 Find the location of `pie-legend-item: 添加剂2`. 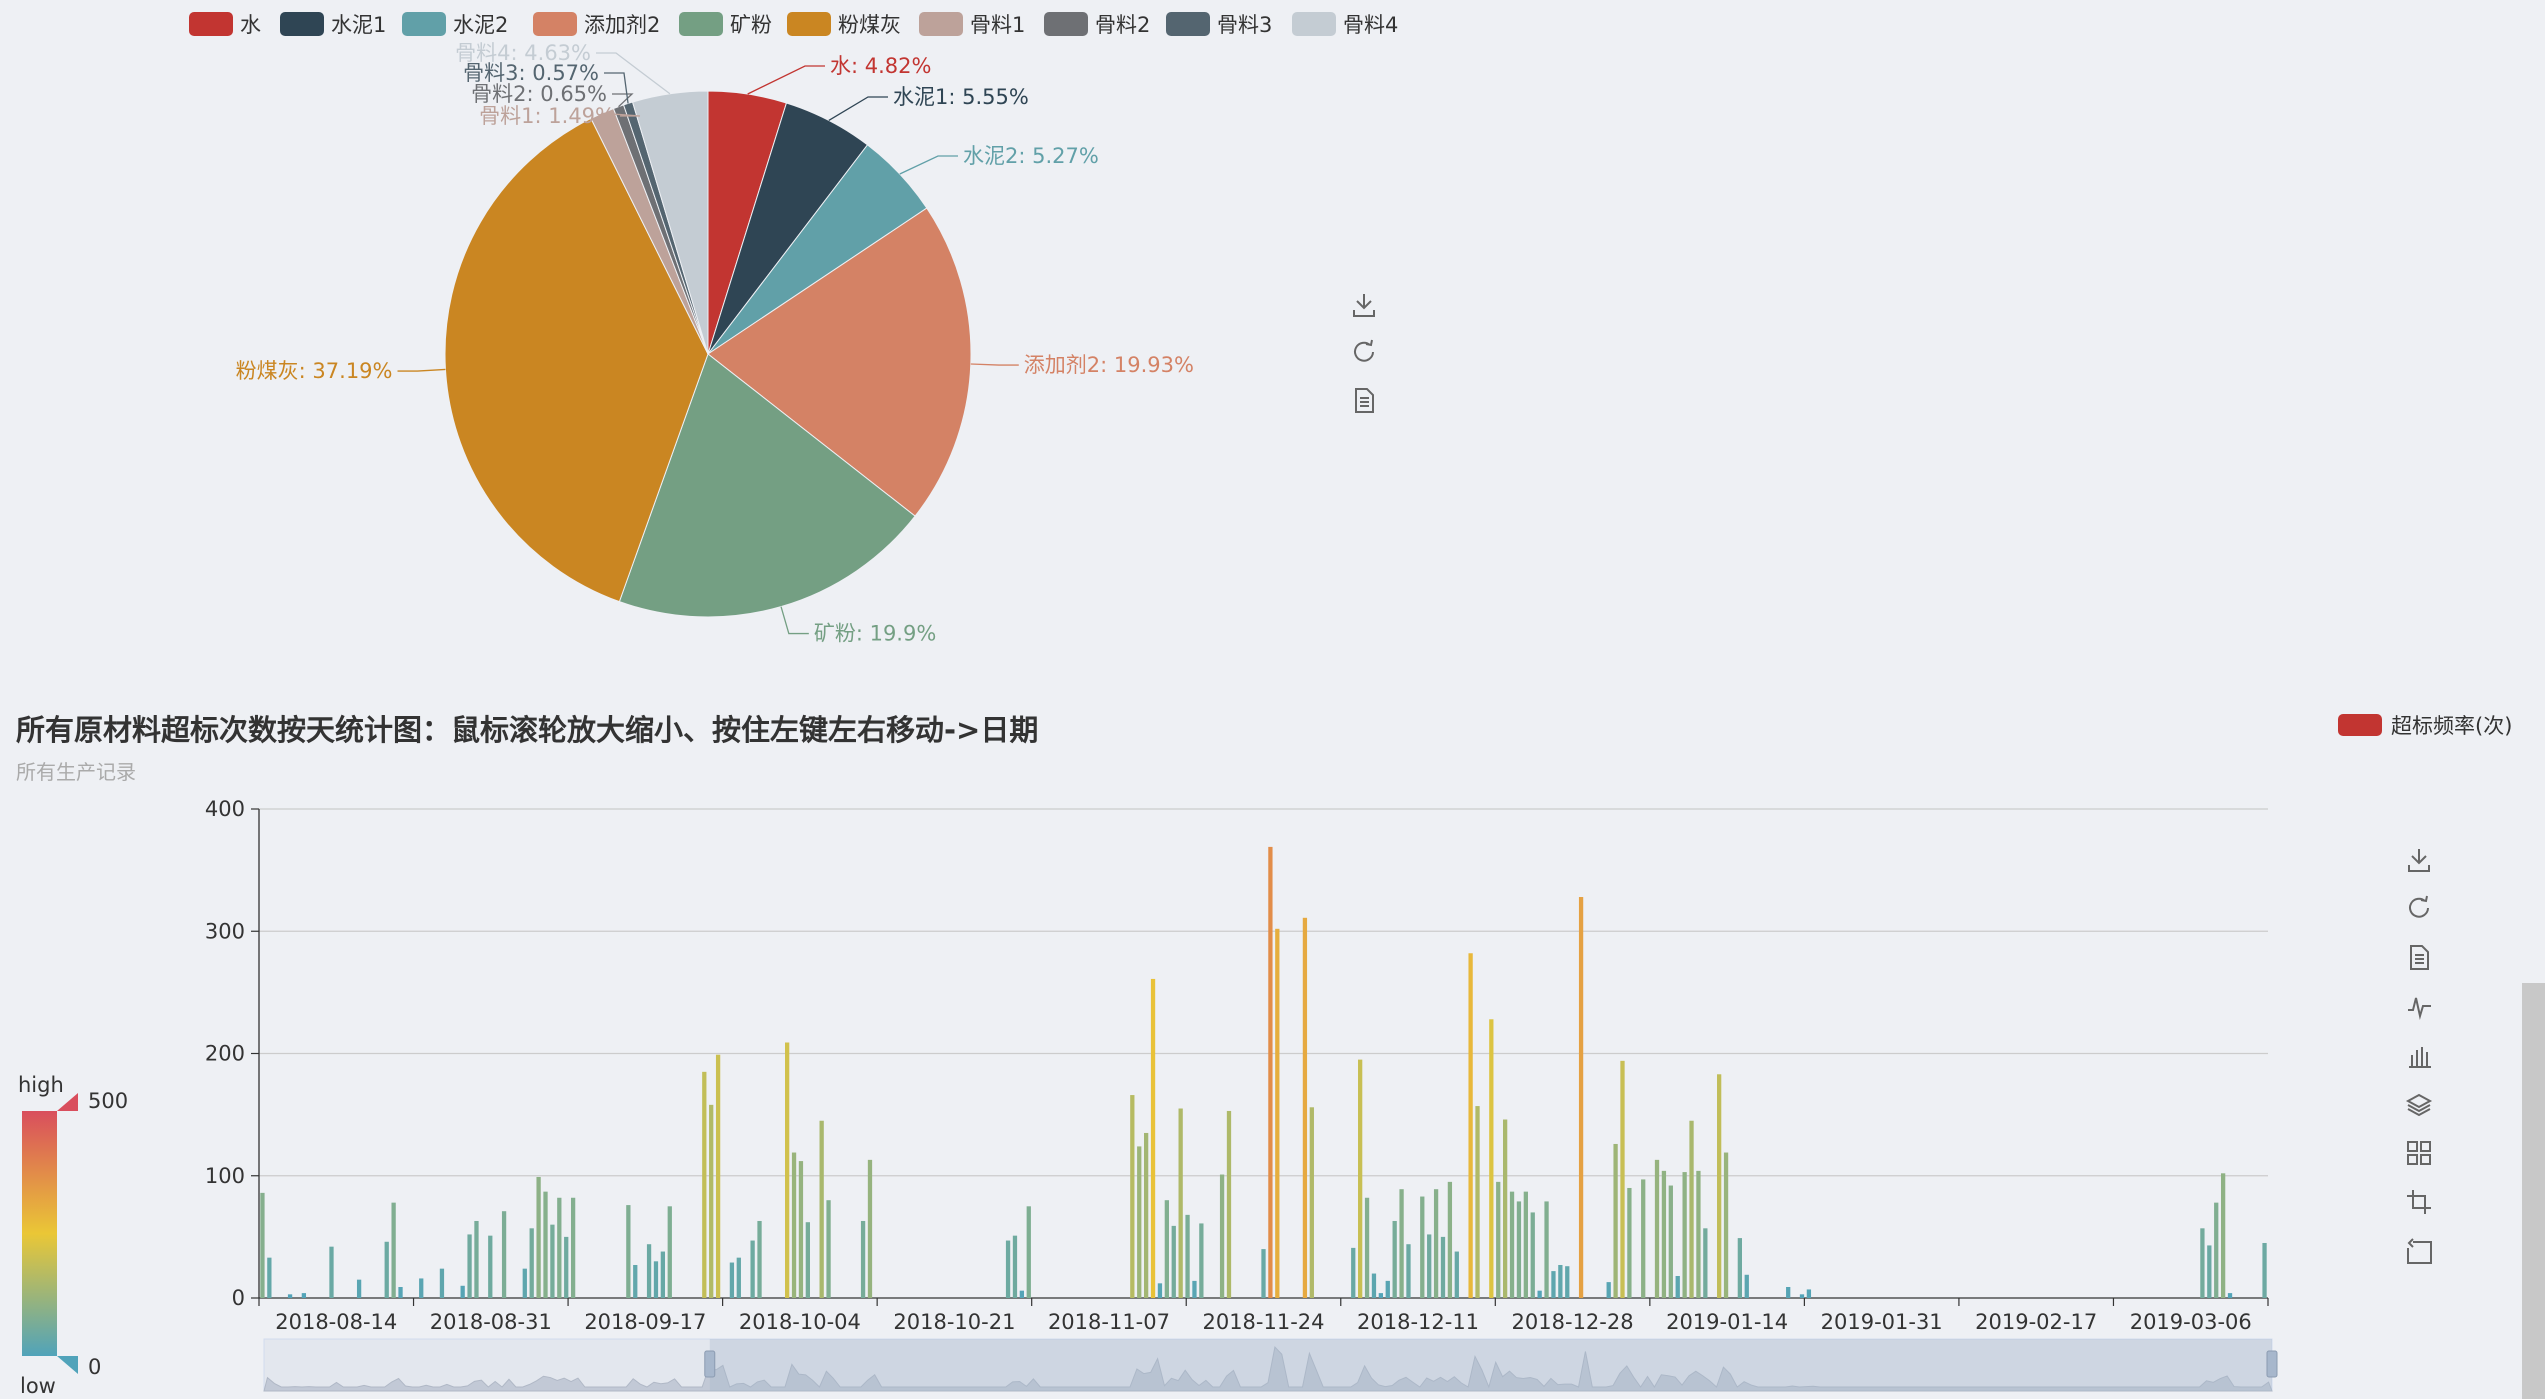

pie-legend-item: 添加剂2 is located at coordinates (596, 24).